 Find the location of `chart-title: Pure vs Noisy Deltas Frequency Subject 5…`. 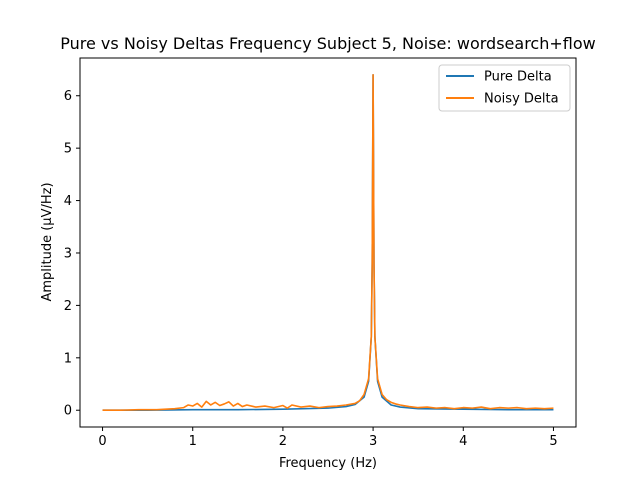

chart-title: Pure vs Noisy Deltas Frequency Subject 5… is located at coordinates (327, 43).